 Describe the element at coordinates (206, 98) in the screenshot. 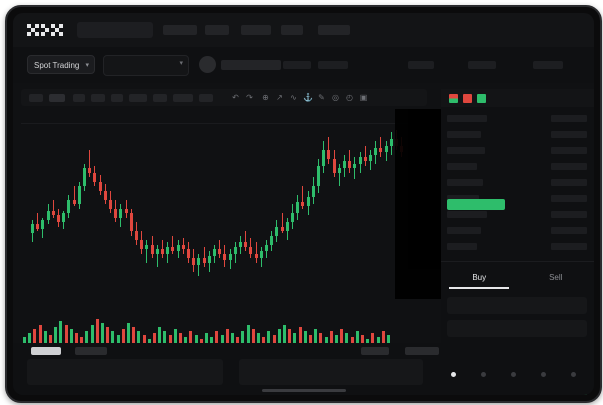

I see `chart-type-chip` at that location.